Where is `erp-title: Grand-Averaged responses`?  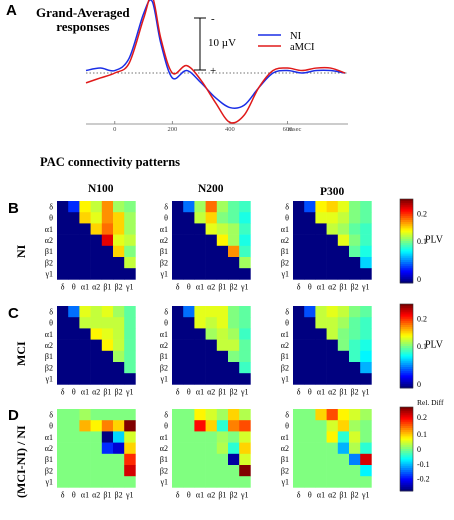
erp-title: Grand-Averaged responses is located at coordinates (83, 20).